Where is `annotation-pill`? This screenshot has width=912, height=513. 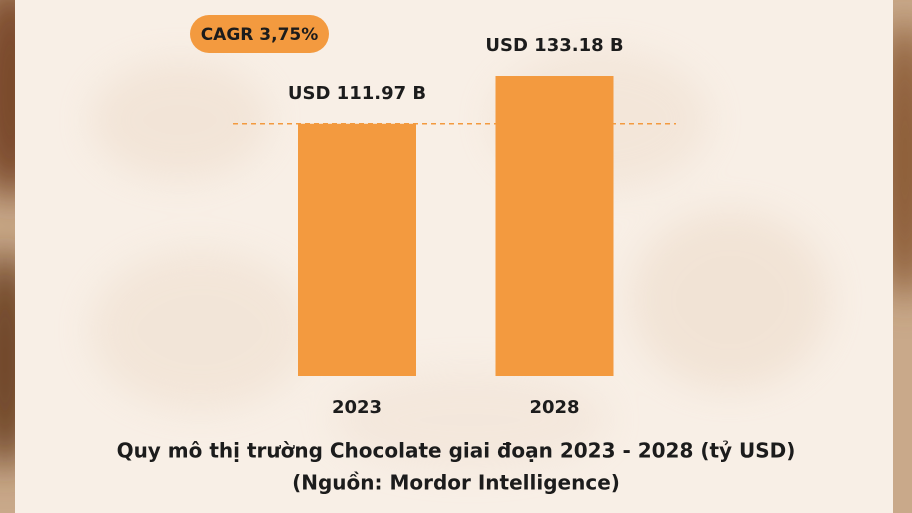
annotation-pill is located at coordinates (259, 34).